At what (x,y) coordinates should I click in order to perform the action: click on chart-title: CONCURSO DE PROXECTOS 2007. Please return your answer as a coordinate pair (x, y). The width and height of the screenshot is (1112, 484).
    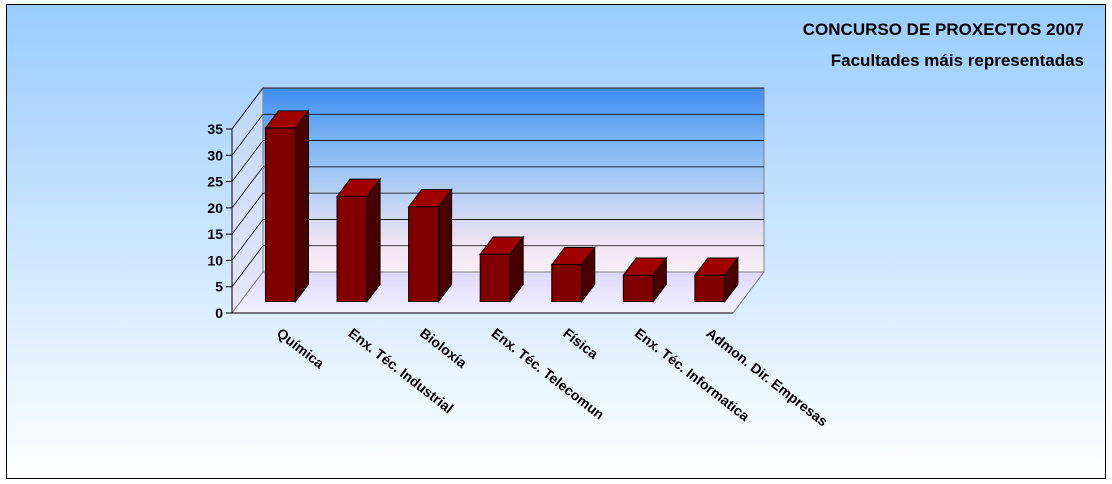
    Looking at the image, I should click on (943, 29).